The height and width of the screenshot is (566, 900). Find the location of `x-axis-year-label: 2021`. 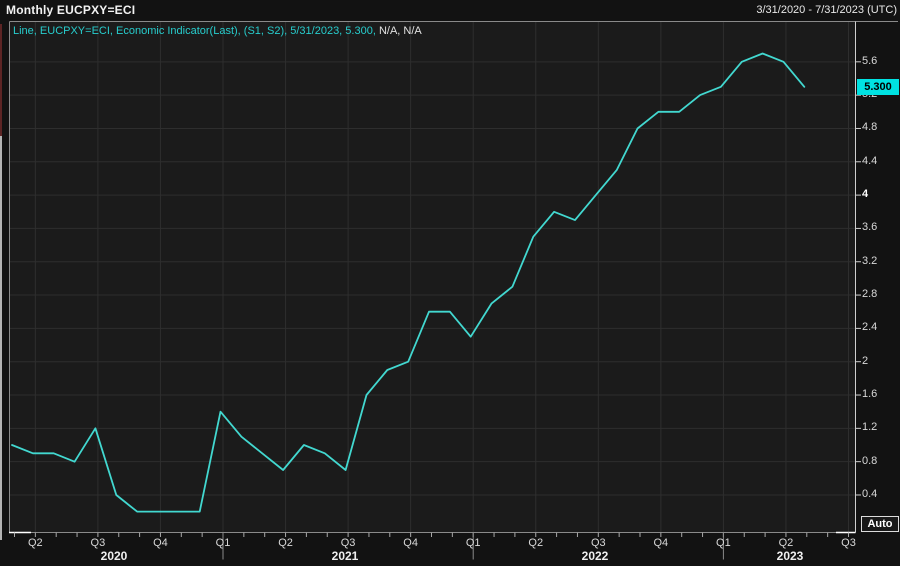

x-axis-year-label: 2021 is located at coordinates (345, 556).